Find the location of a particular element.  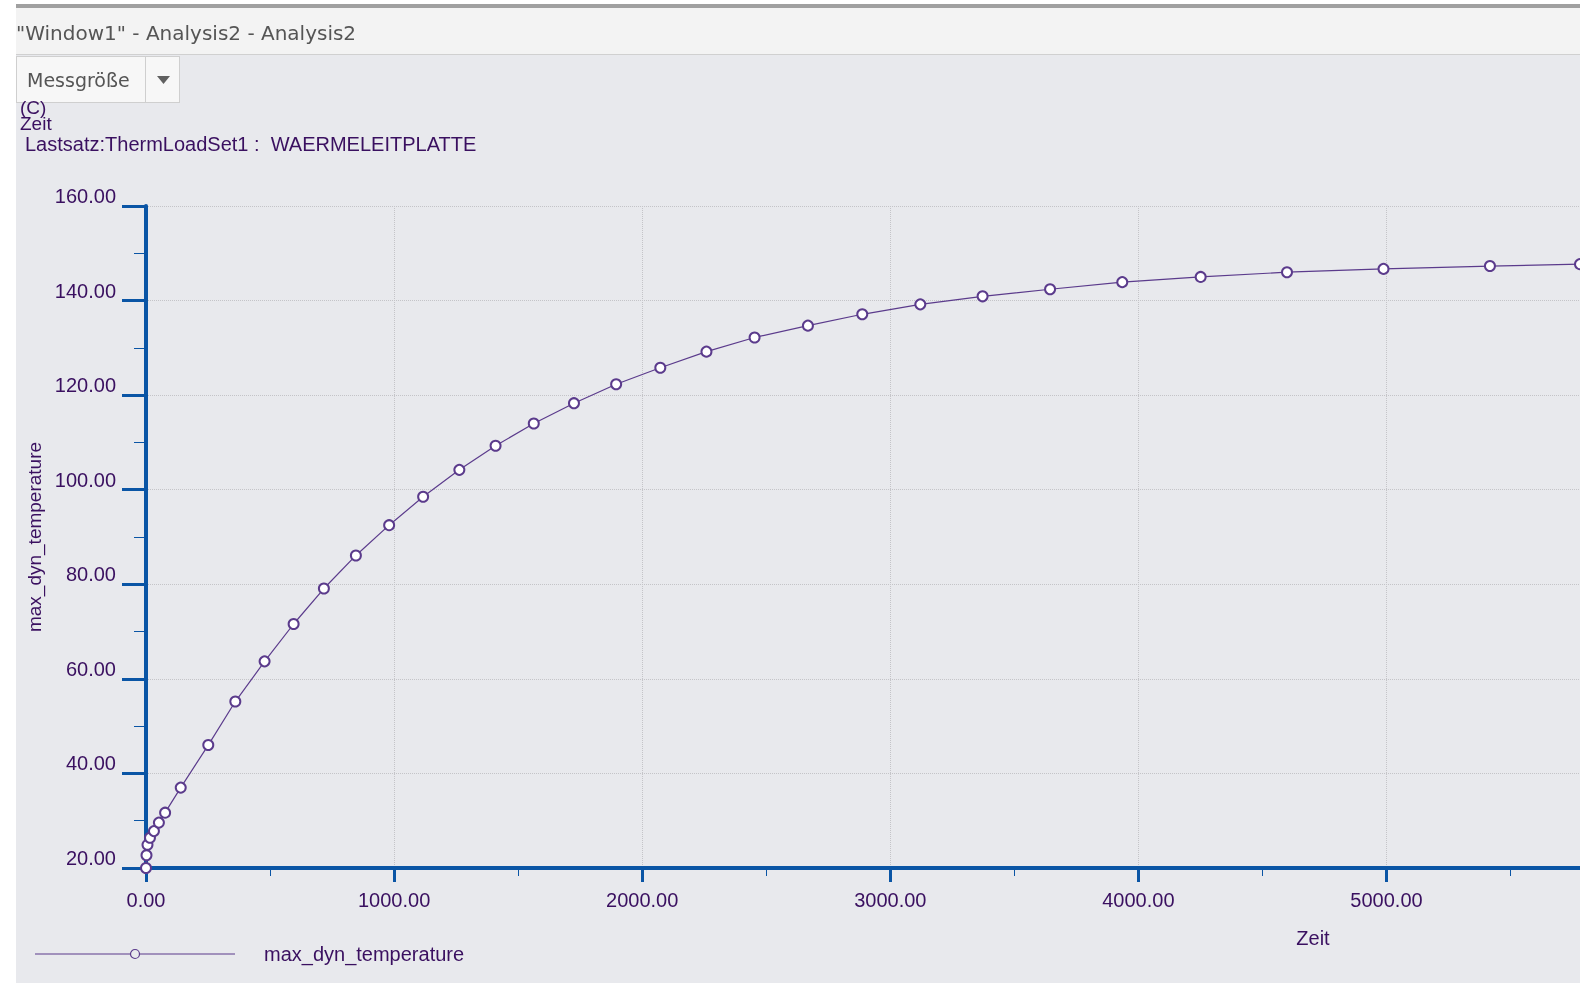

text: "Window1" - Analysis2 - Analysis2 is located at coordinates (186, 33).